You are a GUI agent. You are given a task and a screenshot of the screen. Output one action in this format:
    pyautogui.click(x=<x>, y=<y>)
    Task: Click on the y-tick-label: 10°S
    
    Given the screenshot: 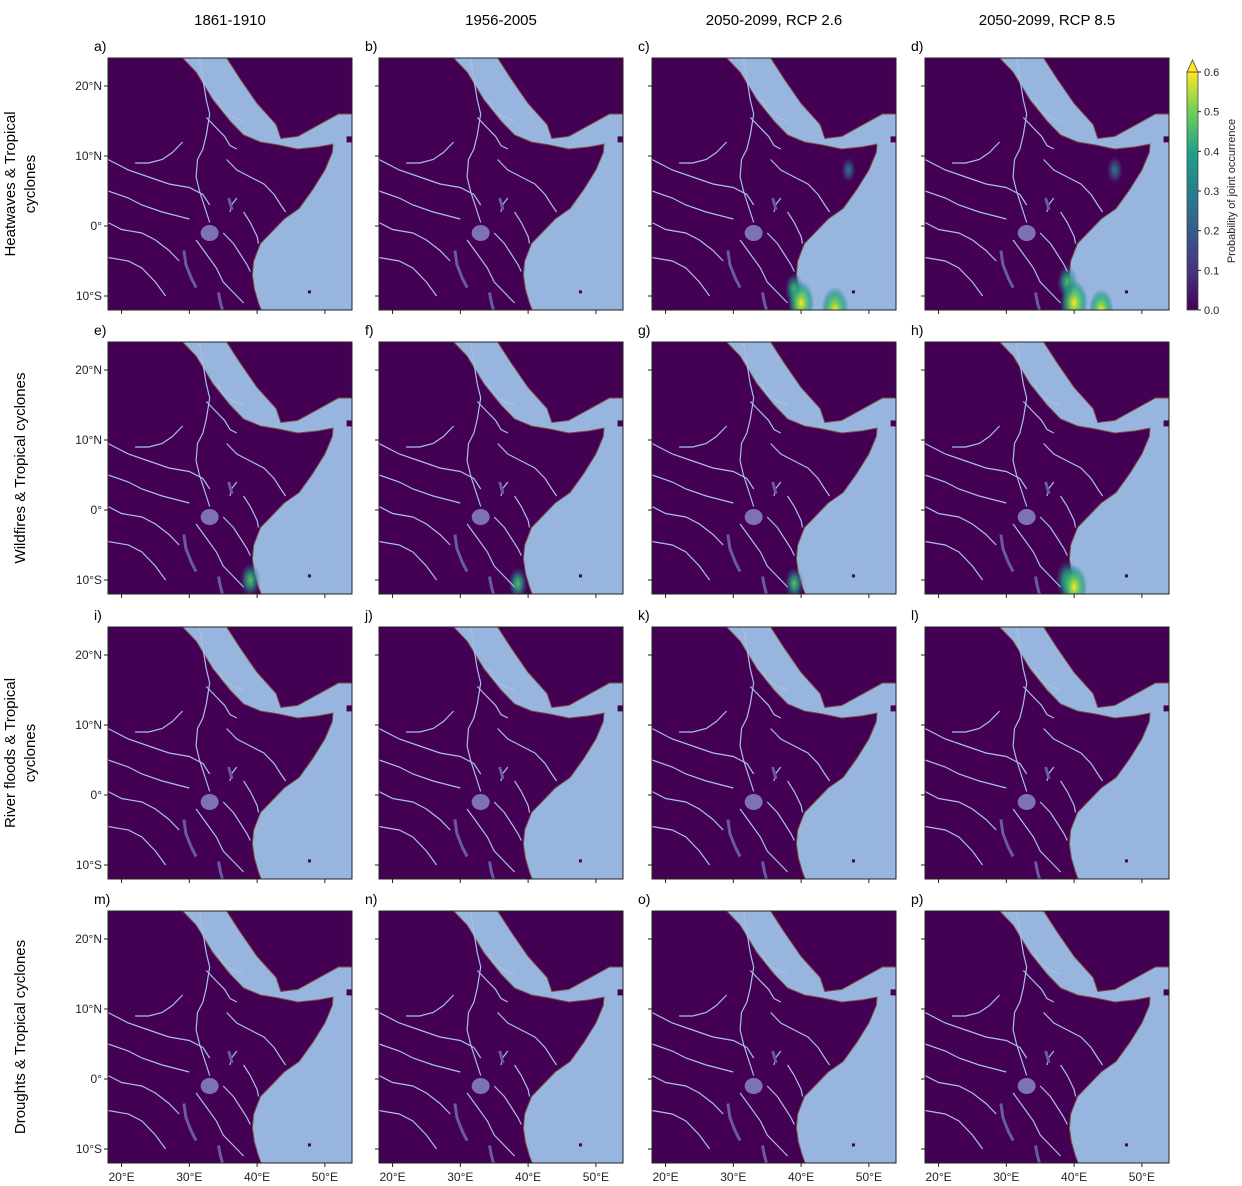 What is the action you would take?
    pyautogui.click(x=89, y=1149)
    